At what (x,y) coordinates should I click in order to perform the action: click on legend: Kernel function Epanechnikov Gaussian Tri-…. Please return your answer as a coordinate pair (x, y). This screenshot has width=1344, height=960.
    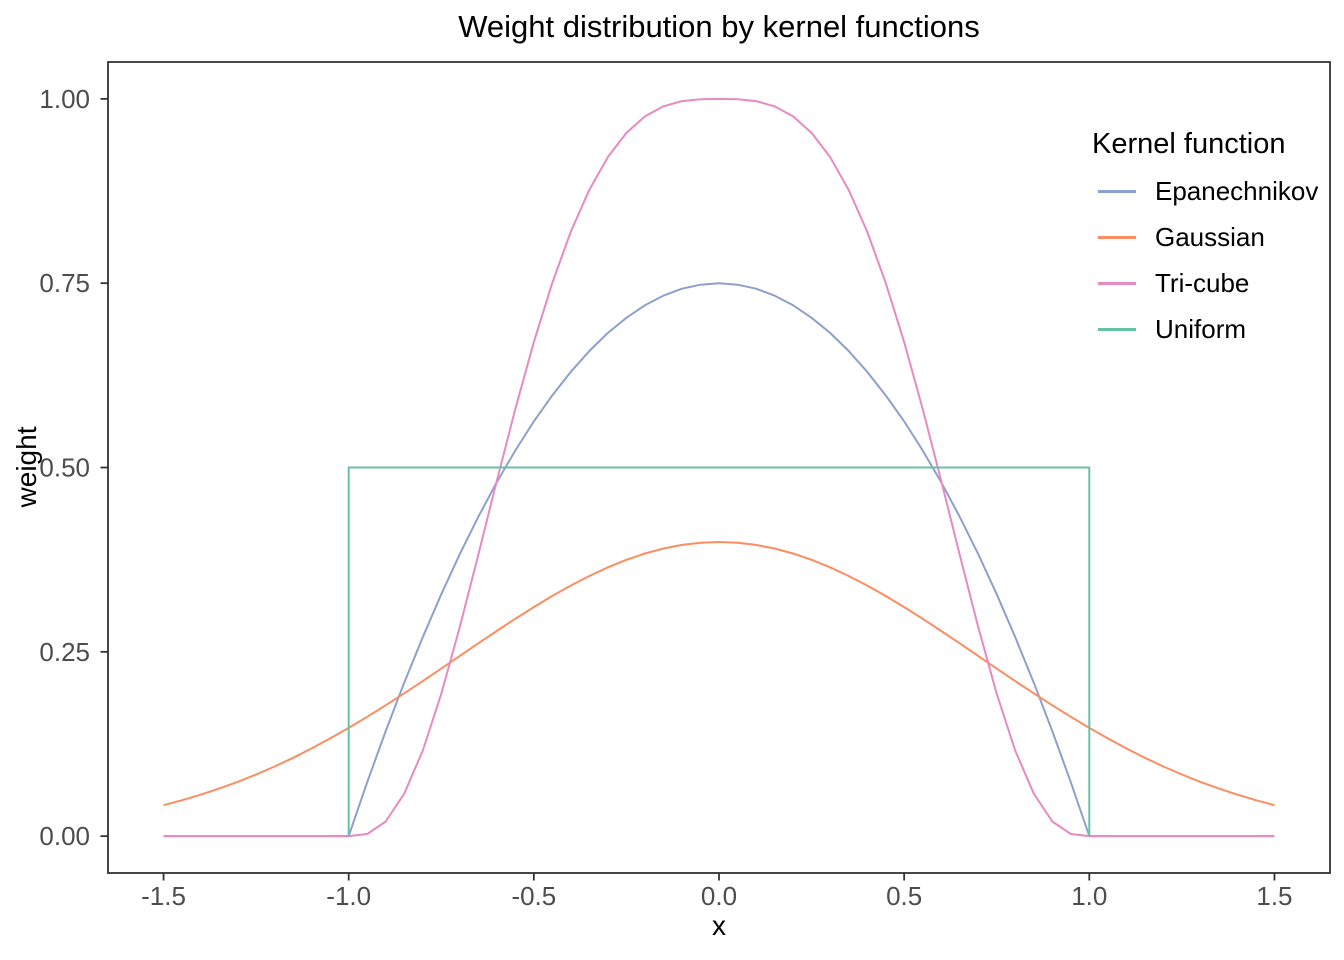
    Looking at the image, I should click on (1214, 239).